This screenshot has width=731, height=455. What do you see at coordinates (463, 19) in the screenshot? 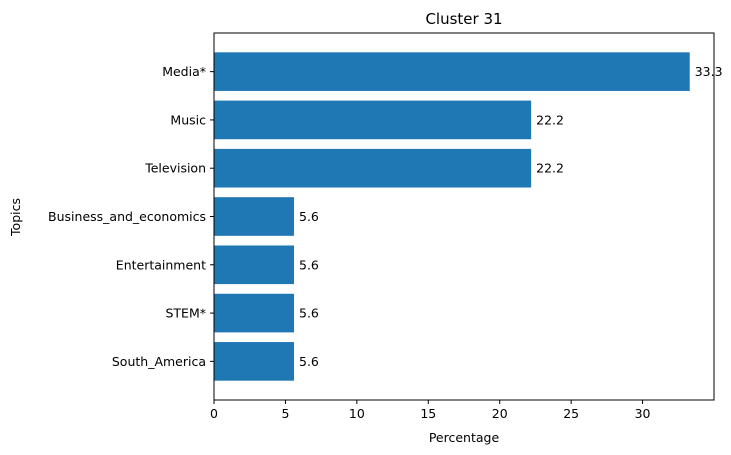
I see `chart-title: Cluster 31` at bounding box center [463, 19].